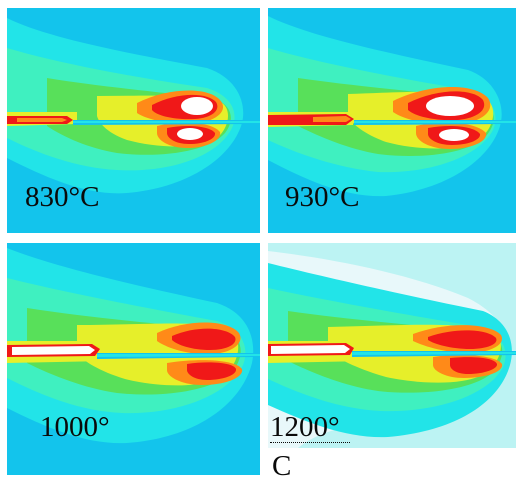  Describe the element at coordinates (322, 197) in the screenshot. I see `temperature-label-930: 930°C` at that location.